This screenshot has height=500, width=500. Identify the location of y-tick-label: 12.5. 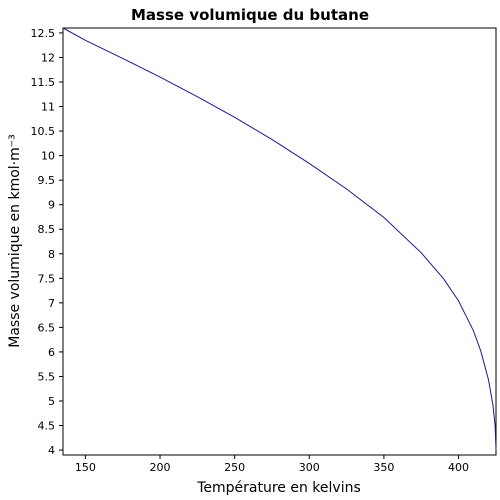
(43, 33).